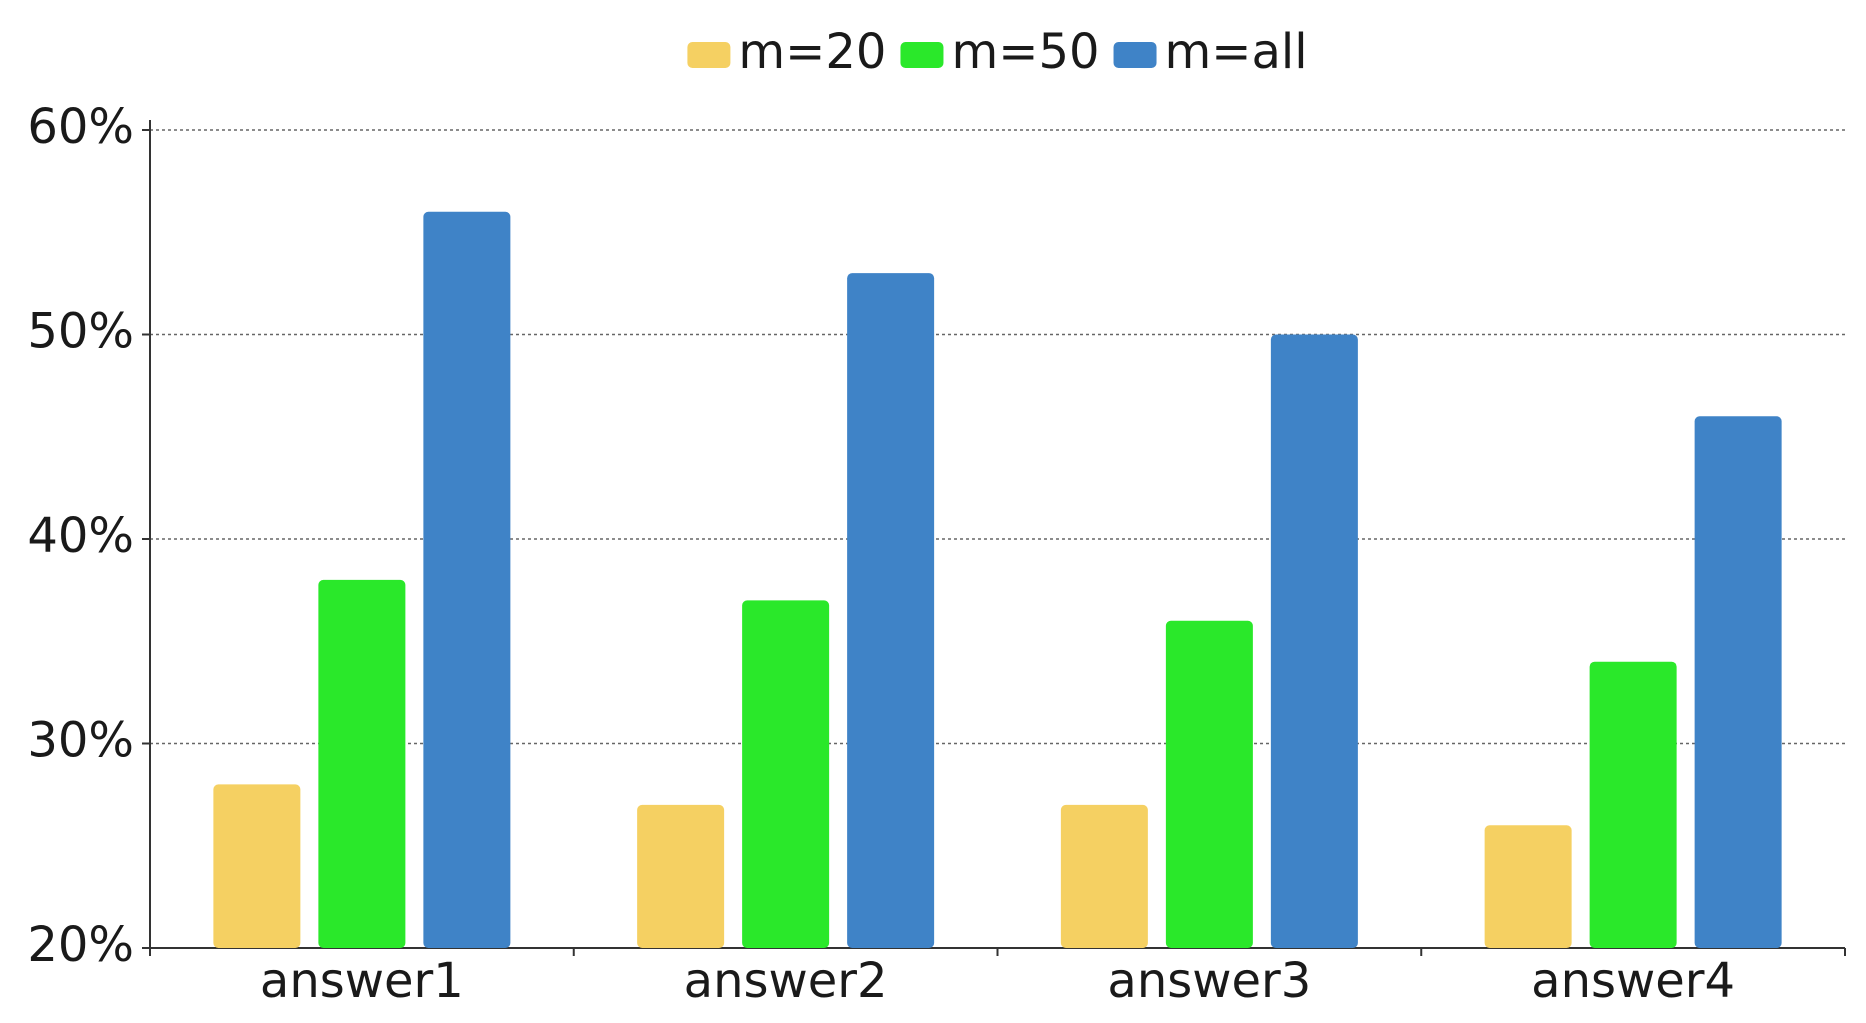 The height and width of the screenshot is (1023, 1866). What do you see at coordinates (1633, 981) in the screenshot?
I see `x-tick-label: answer4` at bounding box center [1633, 981].